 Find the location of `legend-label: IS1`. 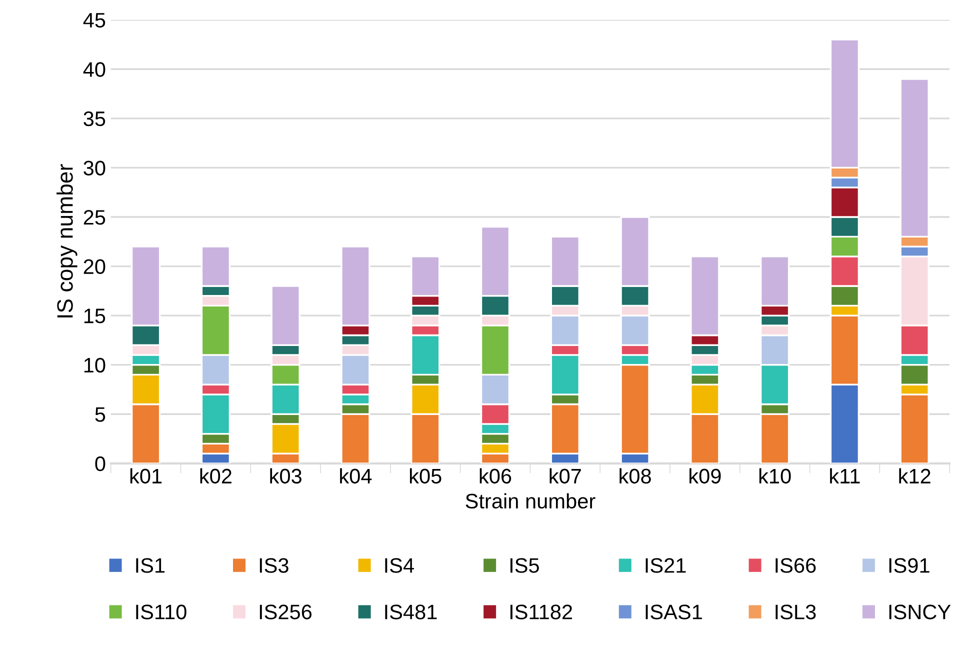

legend-label: IS1 is located at coordinates (150, 565).